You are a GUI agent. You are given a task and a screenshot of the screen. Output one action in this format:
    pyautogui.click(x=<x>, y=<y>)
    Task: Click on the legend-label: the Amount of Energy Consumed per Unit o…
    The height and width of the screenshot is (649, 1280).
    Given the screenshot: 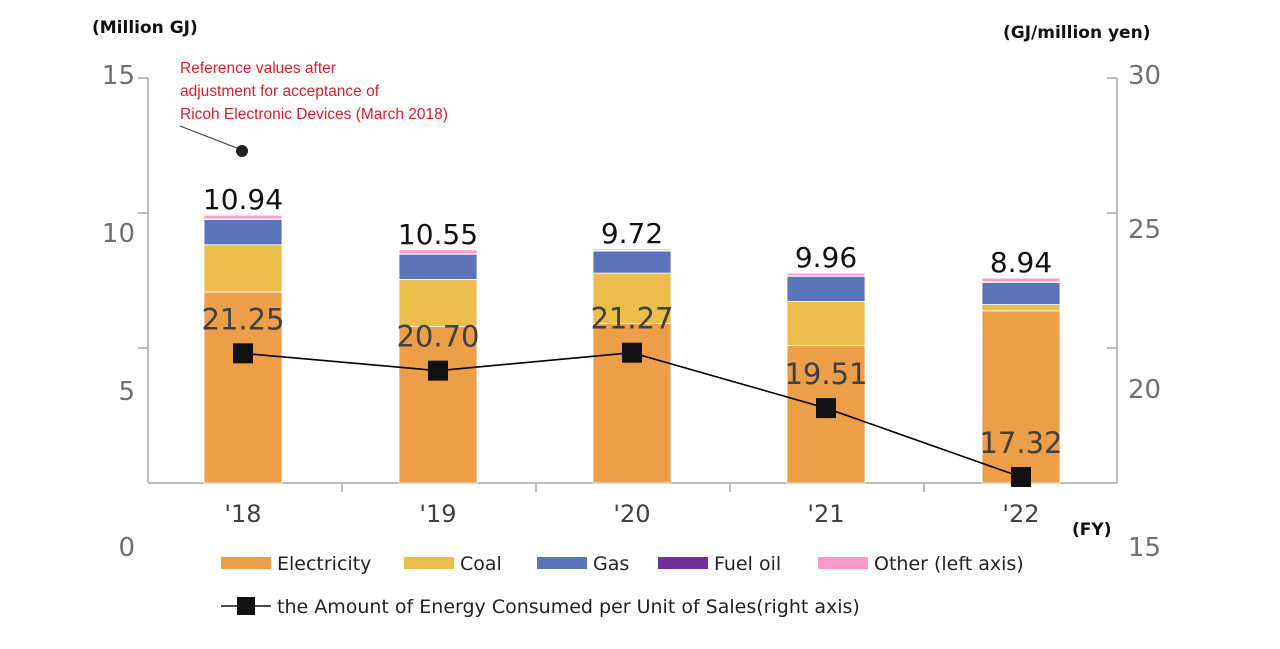 What is the action you would take?
    pyautogui.click(x=568, y=607)
    